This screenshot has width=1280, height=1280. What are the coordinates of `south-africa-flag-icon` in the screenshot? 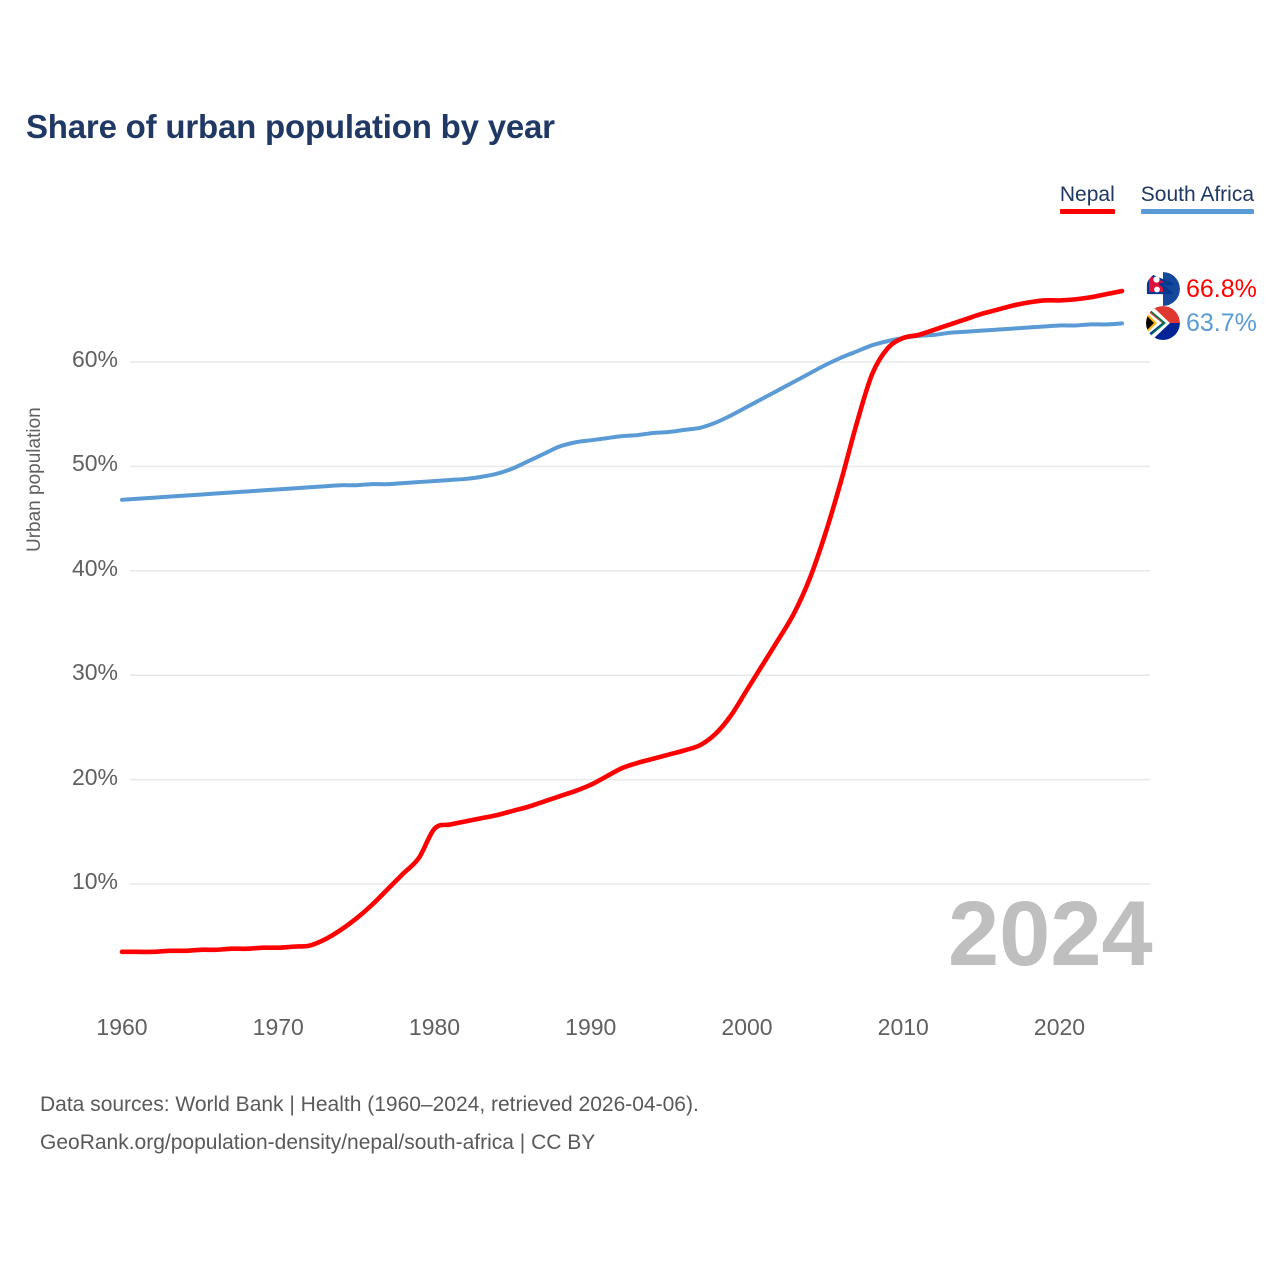 It's located at (1163, 323).